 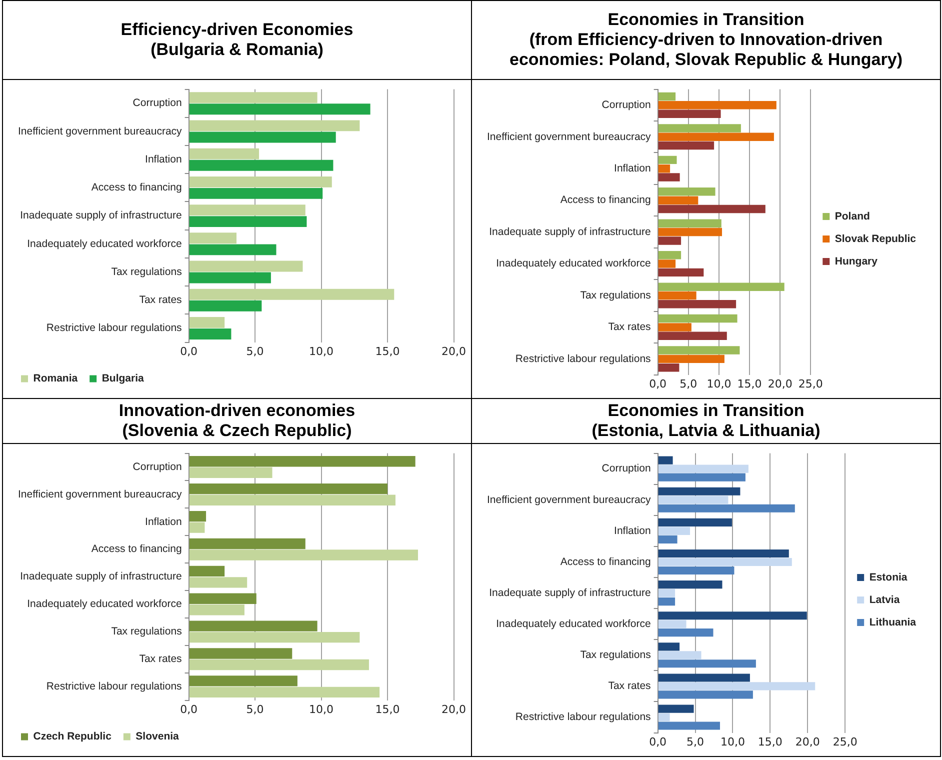 What do you see at coordinates (706, 421) in the screenshot?
I see `chart-title: Economies in Transition (Estonia, Latvia & Lithuania)` at bounding box center [706, 421].